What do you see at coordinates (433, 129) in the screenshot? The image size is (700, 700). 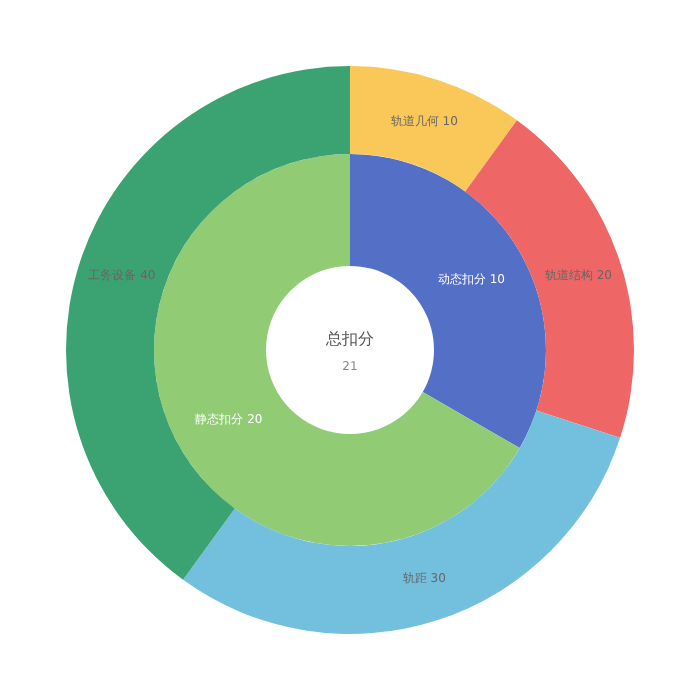 I see `donut-slice` at bounding box center [433, 129].